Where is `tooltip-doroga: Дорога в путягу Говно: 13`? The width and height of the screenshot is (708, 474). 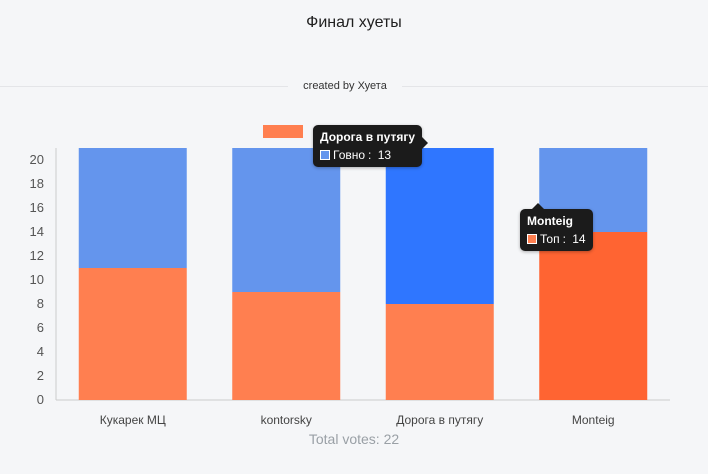
tooltip-doroga: Дорога в путягу Говно: 13 is located at coordinates (371, 146).